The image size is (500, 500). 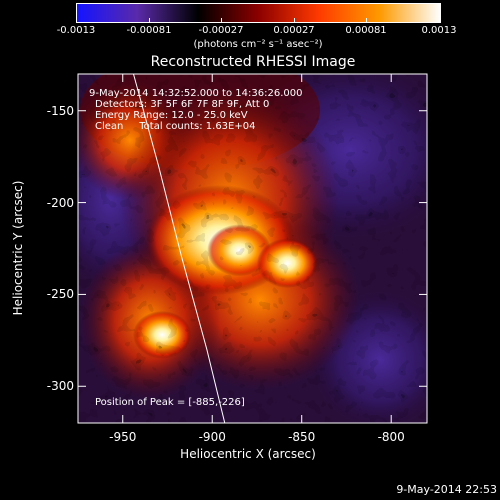 What do you see at coordinates (294, 30) in the screenshot?
I see `colorbar-tick-label: 0.00027` at bounding box center [294, 30].